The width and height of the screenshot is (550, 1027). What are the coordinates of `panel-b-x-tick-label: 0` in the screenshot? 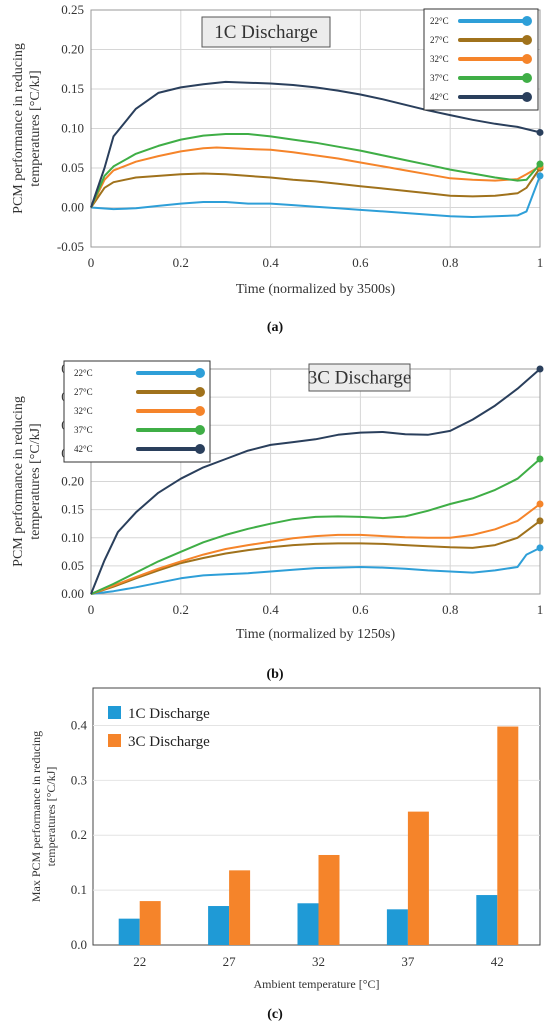 It's located at (91, 609).